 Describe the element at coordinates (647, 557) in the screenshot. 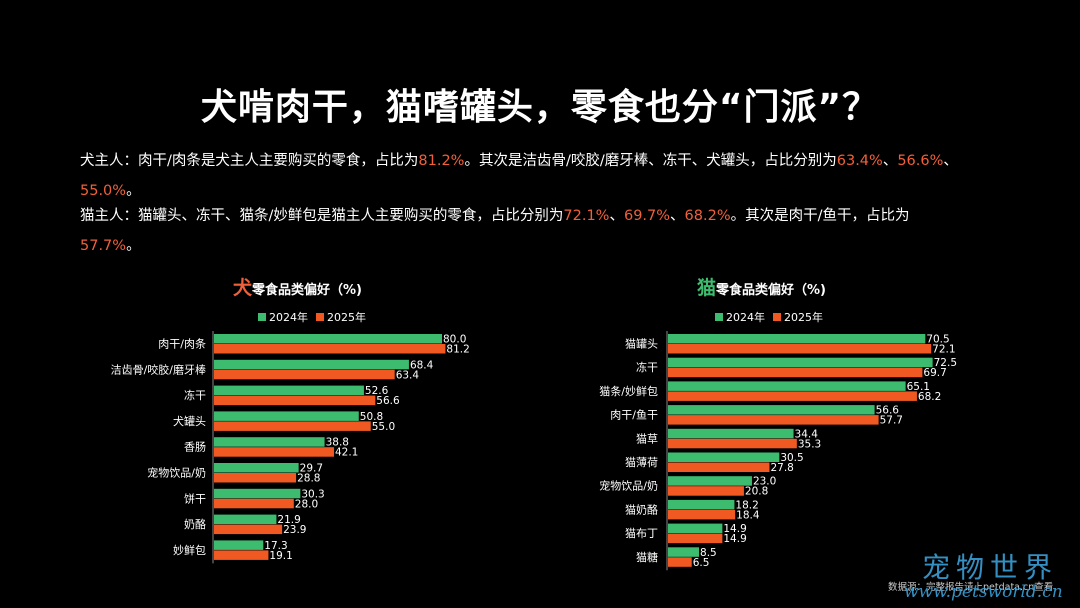

I see `cat-category-label: 猫糖` at that location.